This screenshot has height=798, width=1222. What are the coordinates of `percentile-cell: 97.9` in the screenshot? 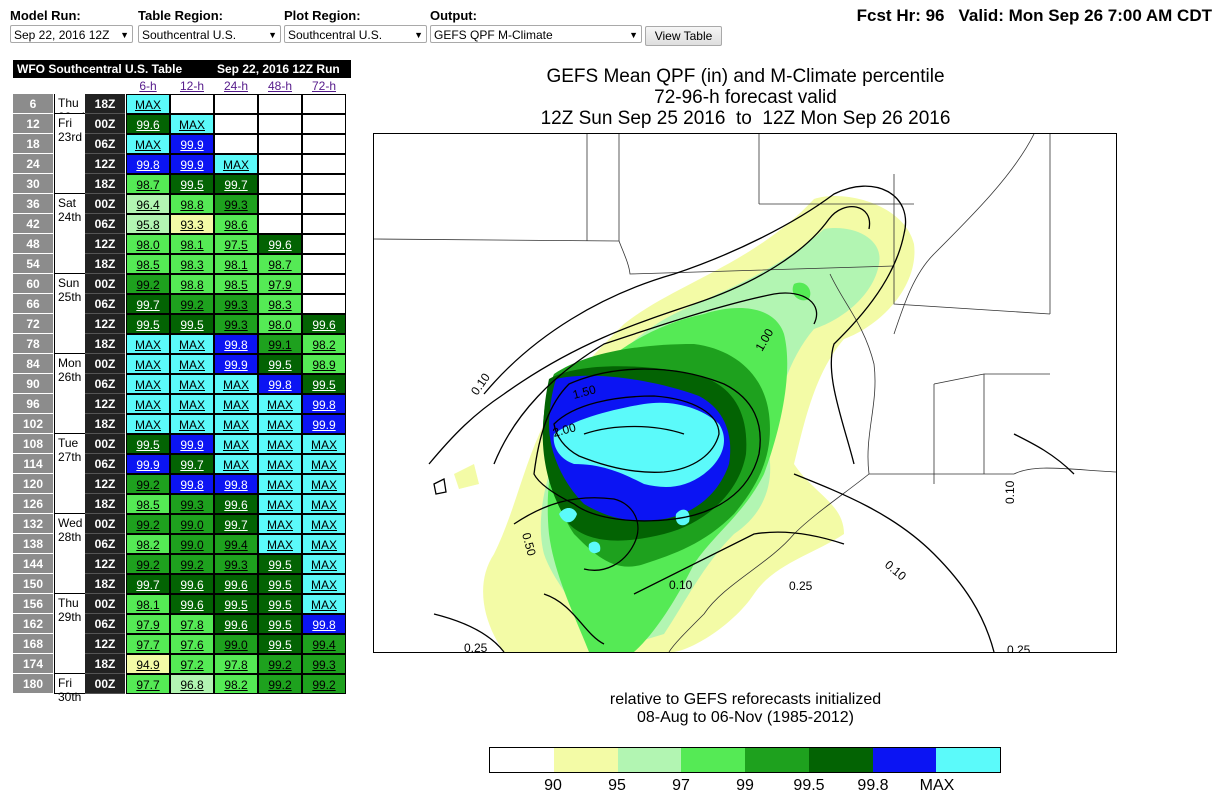 It's located at (148, 624).